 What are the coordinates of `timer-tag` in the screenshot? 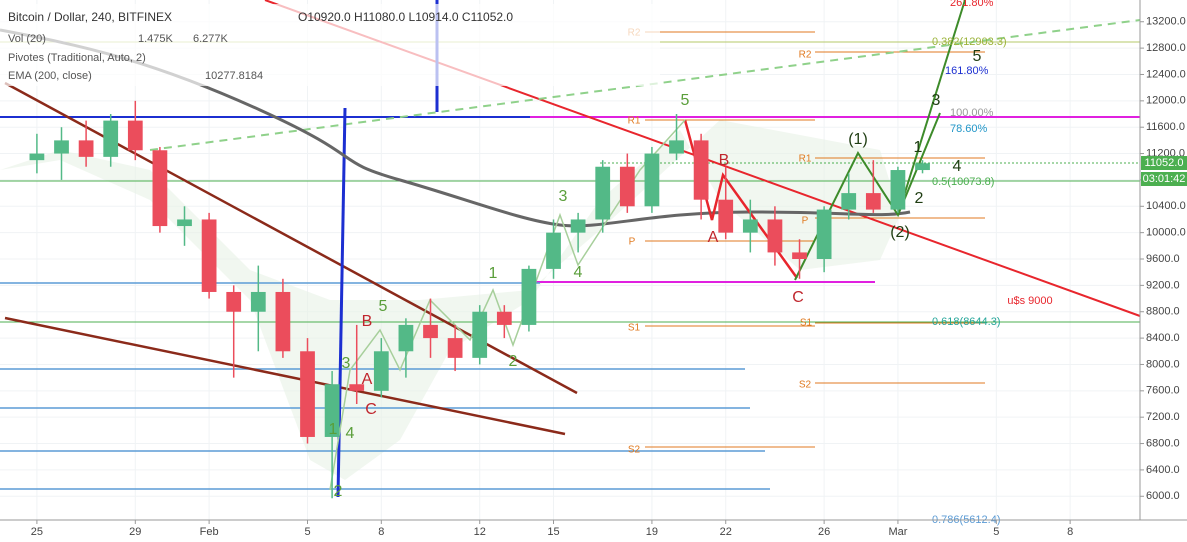 It's located at (1164, 179).